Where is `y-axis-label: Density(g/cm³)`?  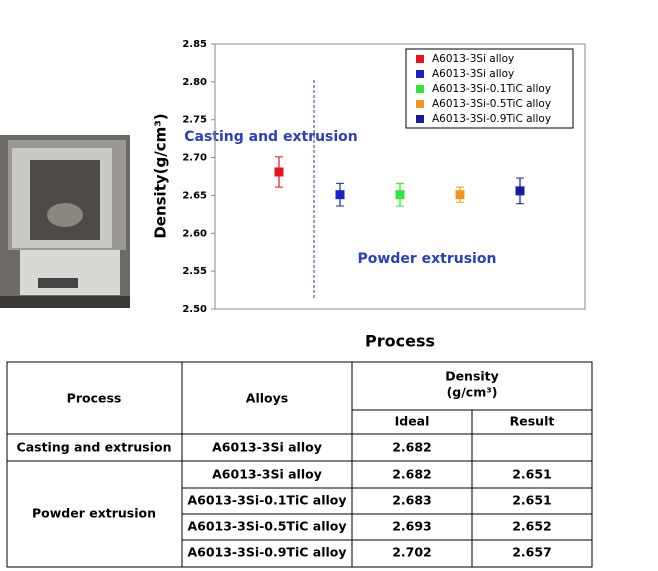 y-axis-label: Density(g/cm³) is located at coordinates (161, 175).